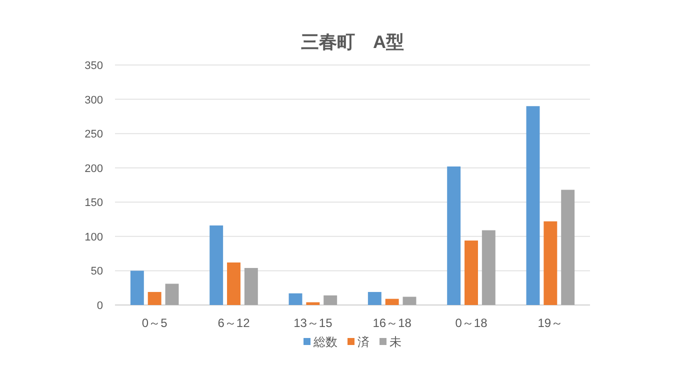 The height and width of the screenshot is (380, 675). What do you see at coordinates (352, 42) in the screenshot?
I see `chart-title: 三春町 A型` at bounding box center [352, 42].